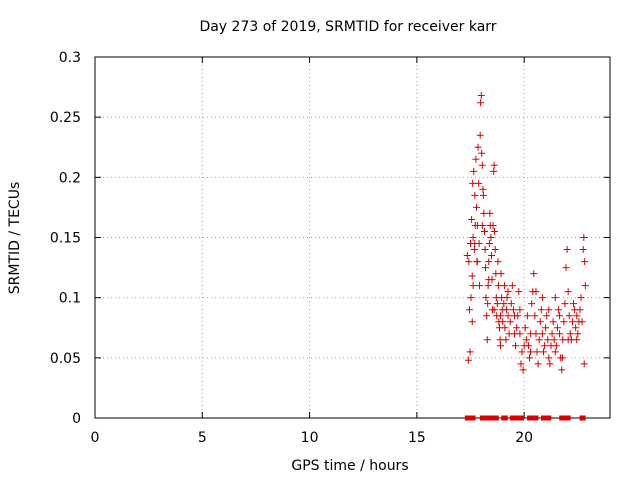 This screenshot has width=640, height=480. I want to click on y-tick-label: 0.05, so click(65, 359).